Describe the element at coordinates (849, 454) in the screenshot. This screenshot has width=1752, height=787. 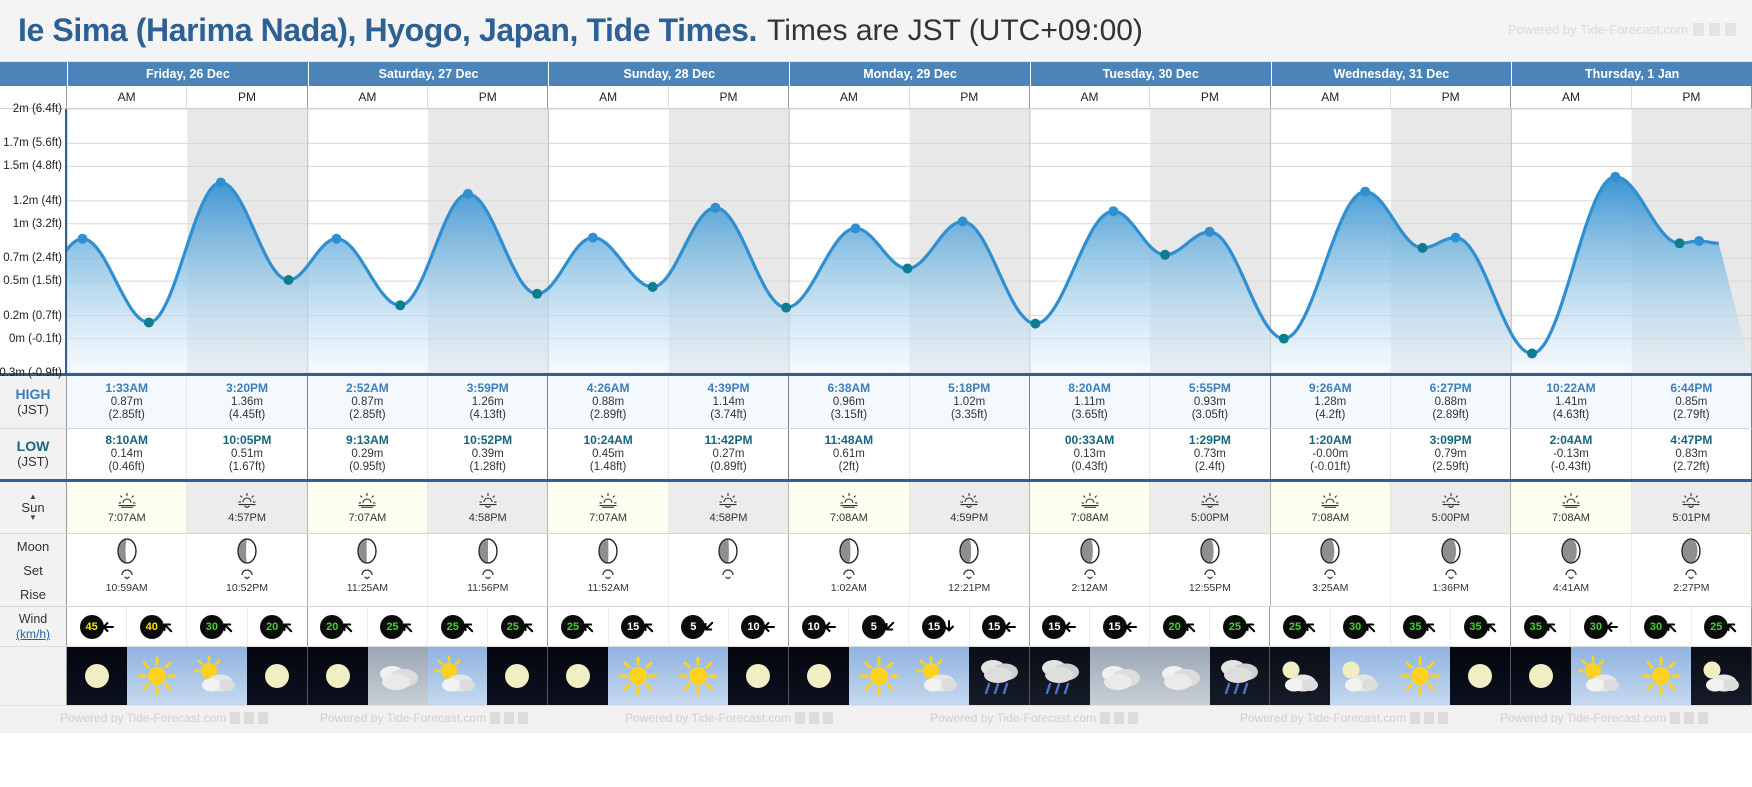
I see `low-tide-cell: 11:48AM 0.61m (2ft)` at that location.